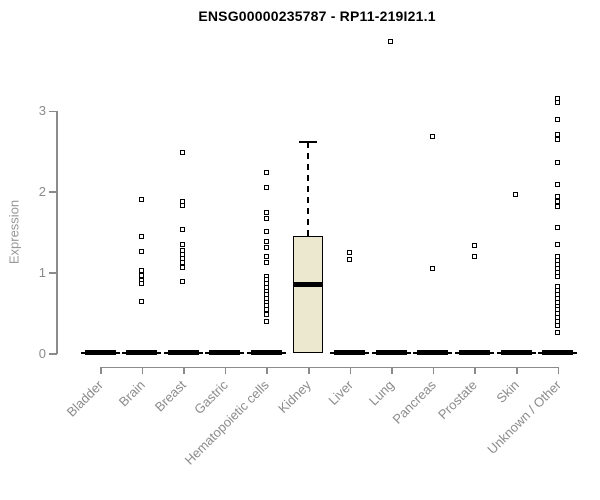 This screenshot has width=600, height=500. Describe the element at coordinates (57, 232) in the screenshot. I see `y-axis-line` at that location.